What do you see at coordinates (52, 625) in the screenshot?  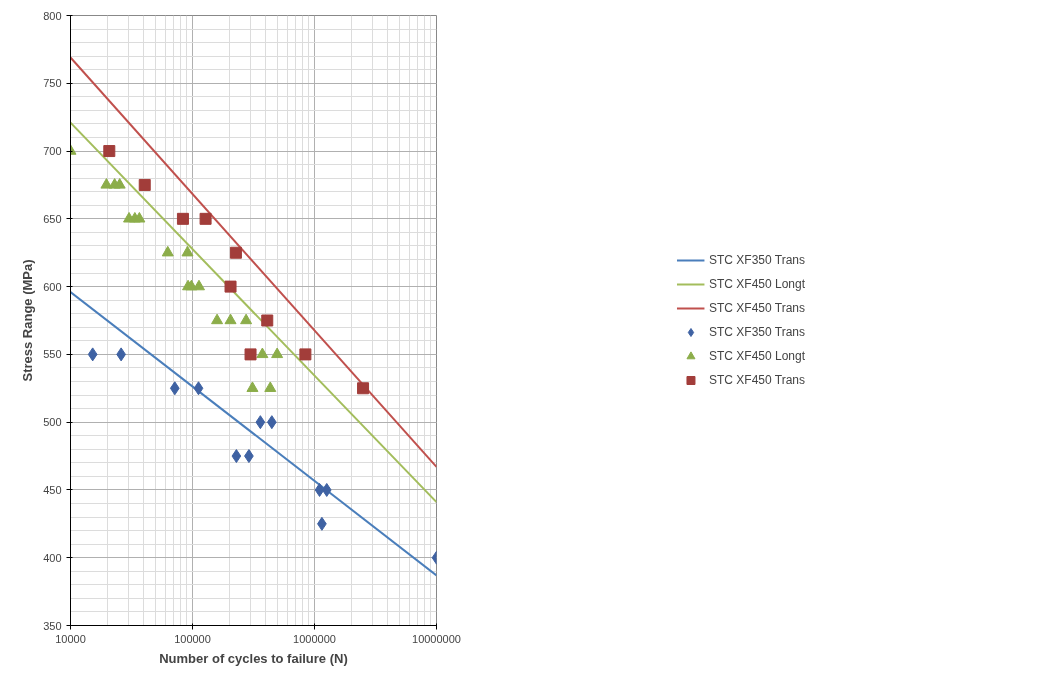 I see `y-tick-label: 350` at bounding box center [52, 625].